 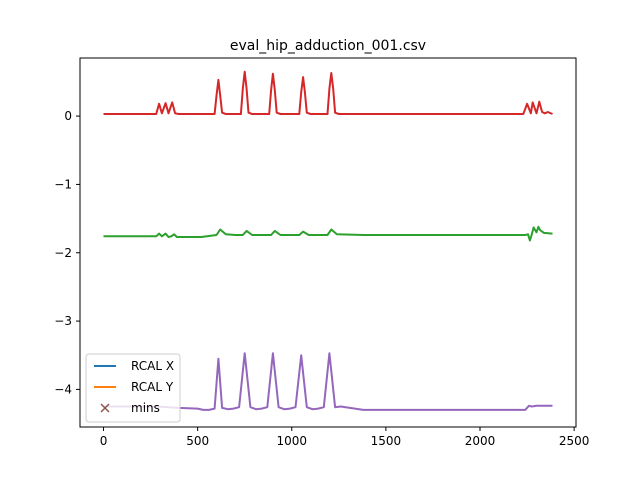 I want to click on x-tick-label: 1000, so click(x=291, y=441).